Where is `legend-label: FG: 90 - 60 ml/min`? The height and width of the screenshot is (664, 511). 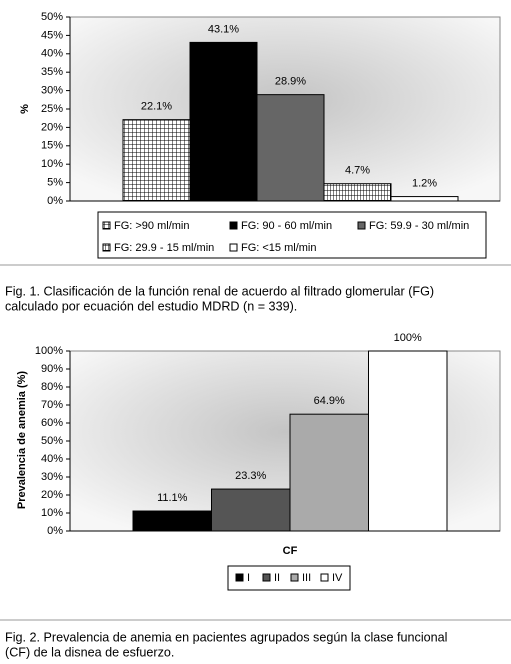 legend-label: FG: 90 - 60 ml/min is located at coordinates (286, 226).